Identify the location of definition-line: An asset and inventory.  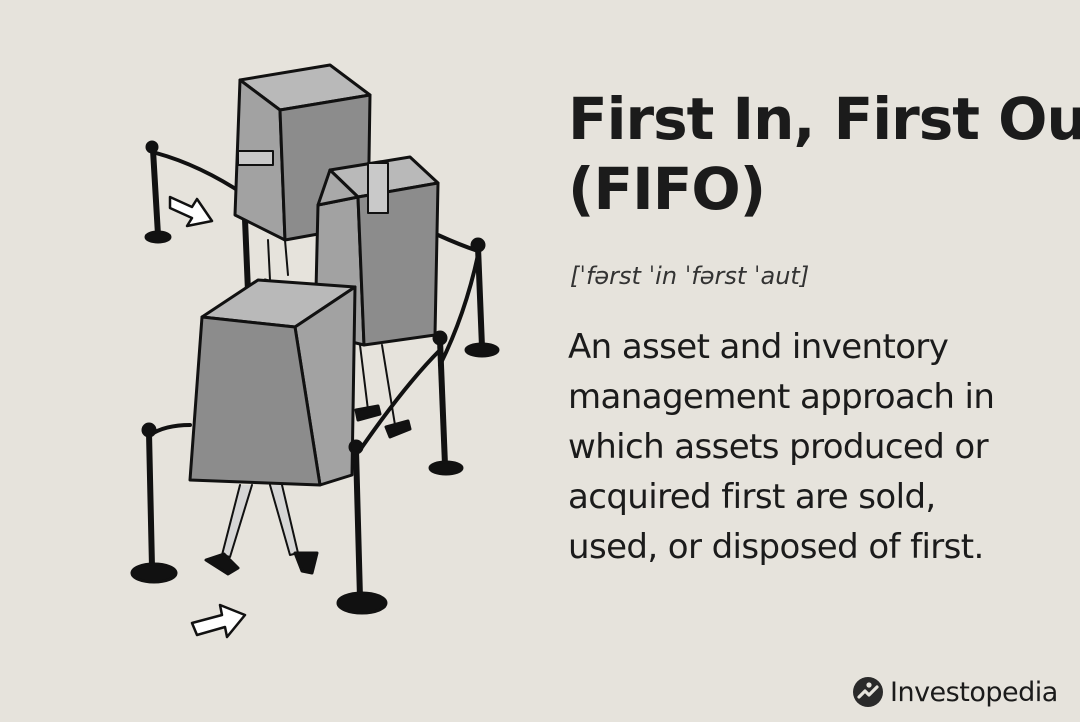
(758, 347).